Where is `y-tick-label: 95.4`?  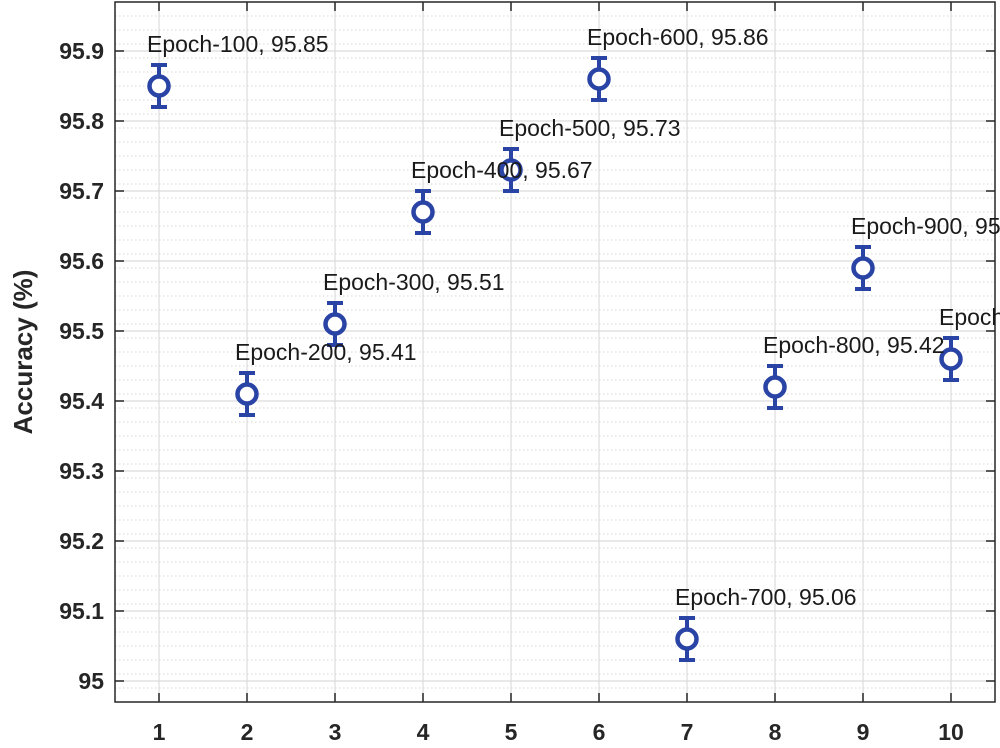
y-tick-label: 95.4 is located at coordinates (81, 401).